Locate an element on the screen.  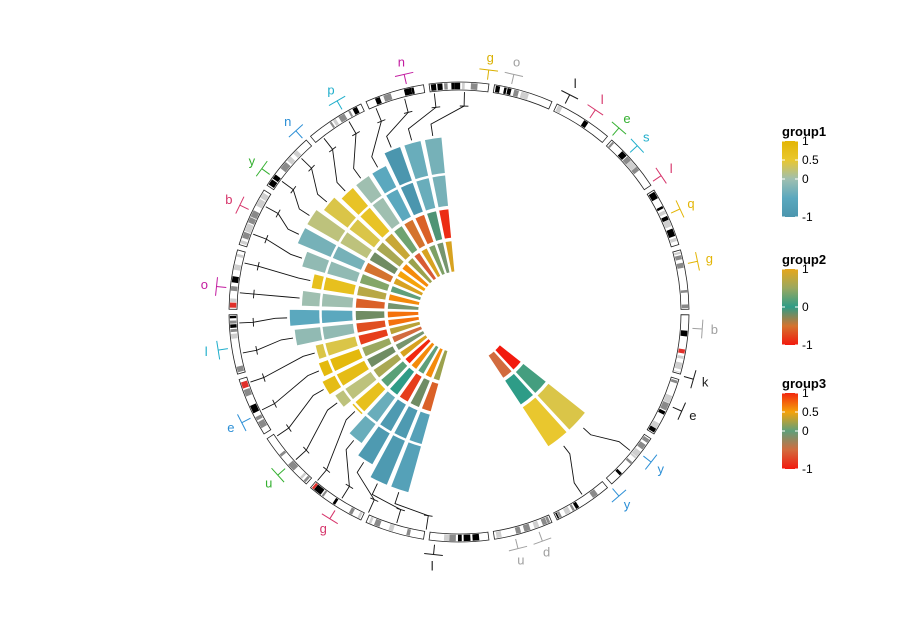
small-cell-group3 is located at coordinates (500, 364).